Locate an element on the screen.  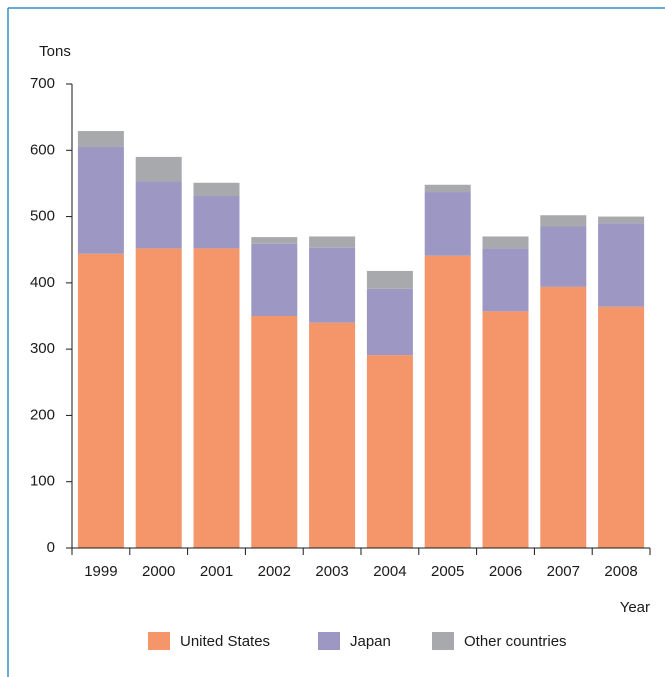
x-tick-label: 2003 is located at coordinates (331, 571).